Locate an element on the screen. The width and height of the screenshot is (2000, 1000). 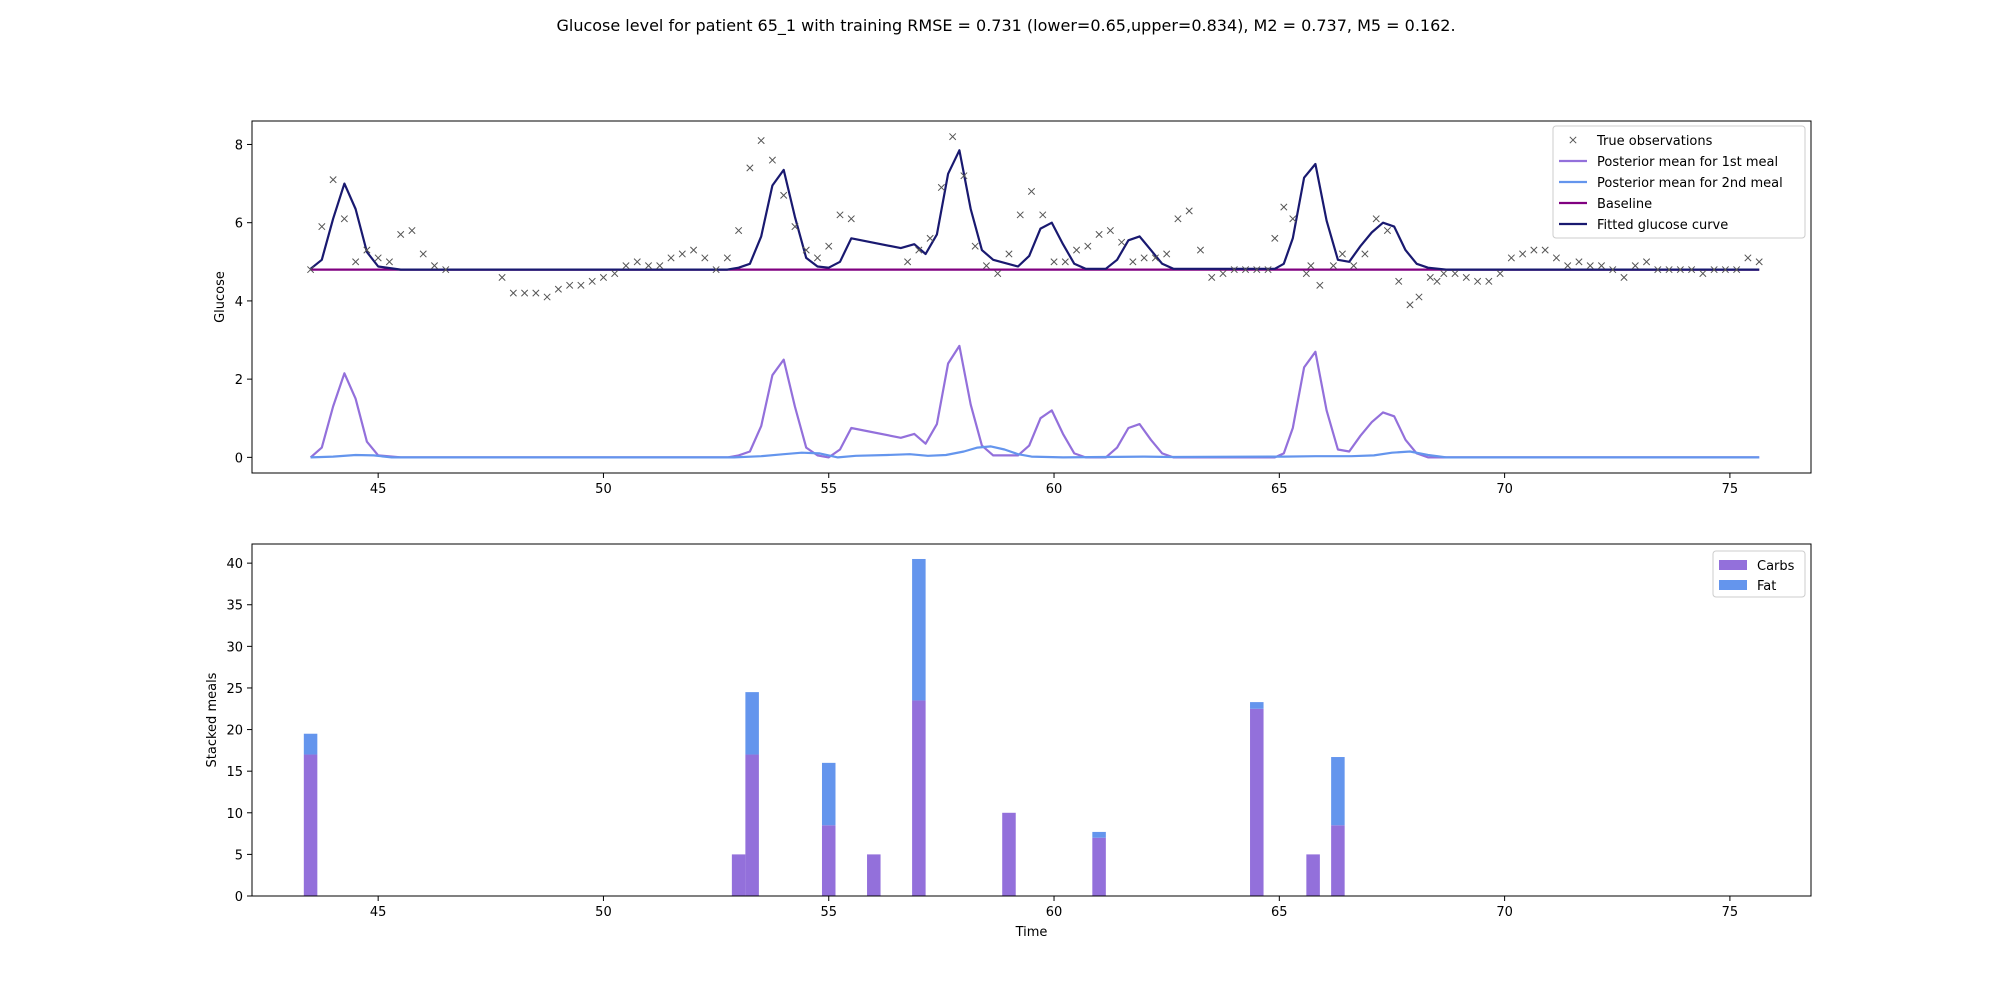
legend-label-baseline: Baseline is located at coordinates (1624, 204).